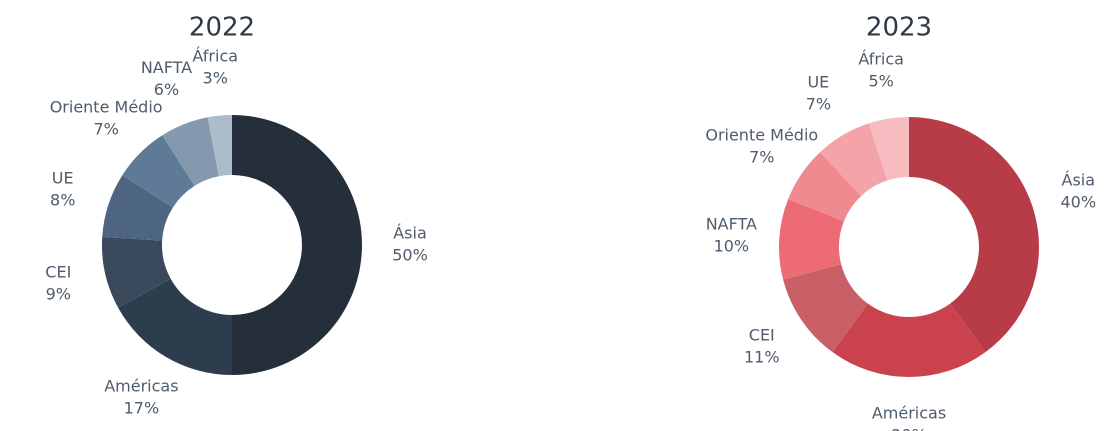  I want to click on slice-value-label: 11%, so click(762, 357).